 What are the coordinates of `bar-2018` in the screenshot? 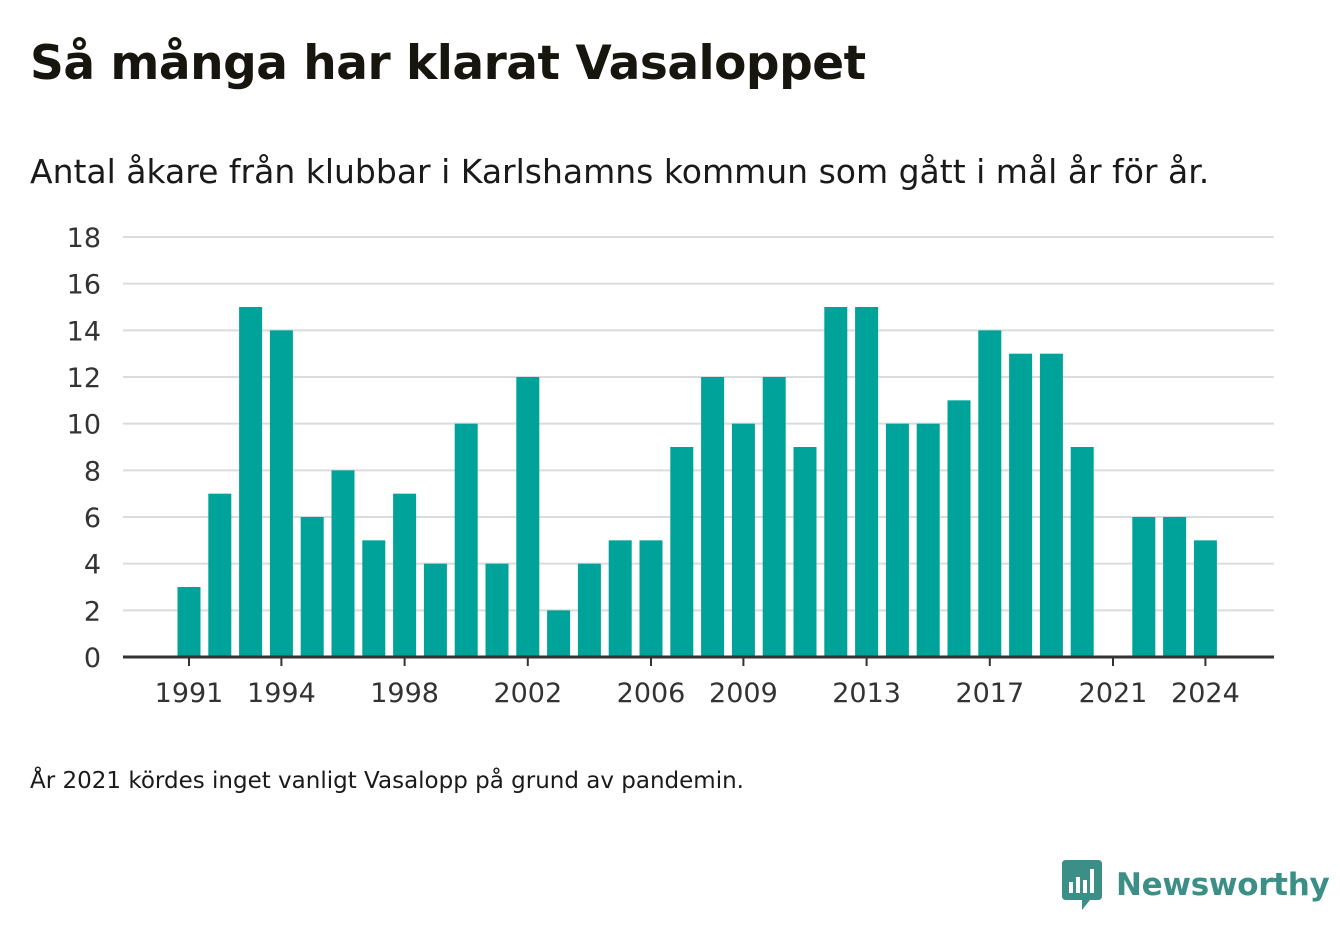 It's located at (1021, 505).